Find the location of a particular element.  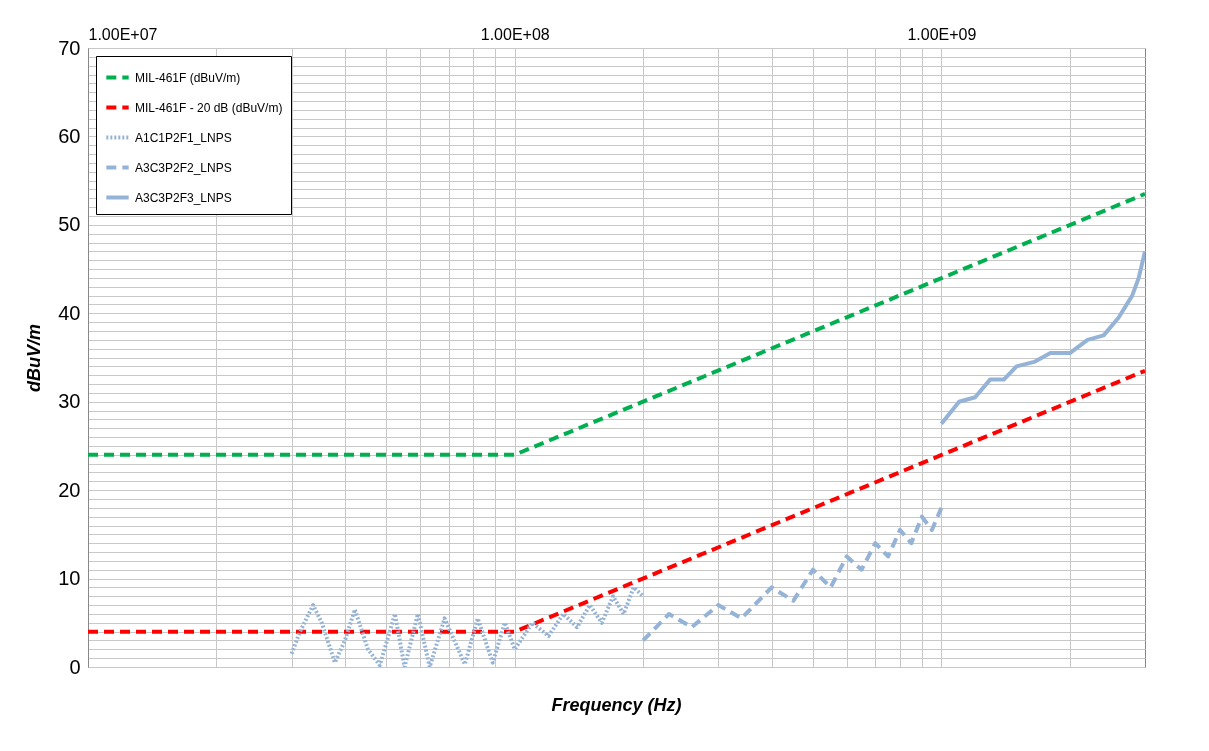

y-axis-title: dBuV/m is located at coordinates (34, 358).